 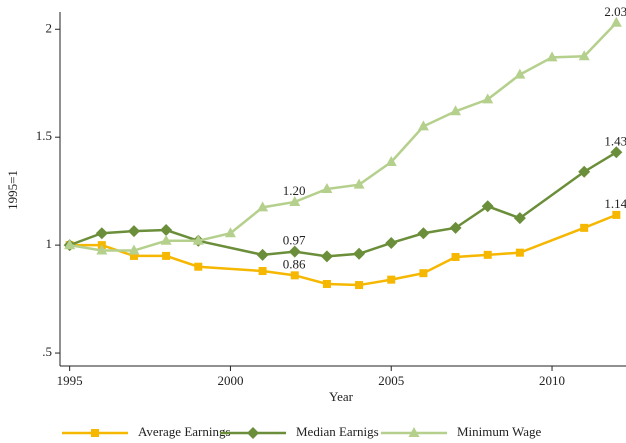 I want to click on legend-label: Median Earnigs, so click(x=337, y=431).